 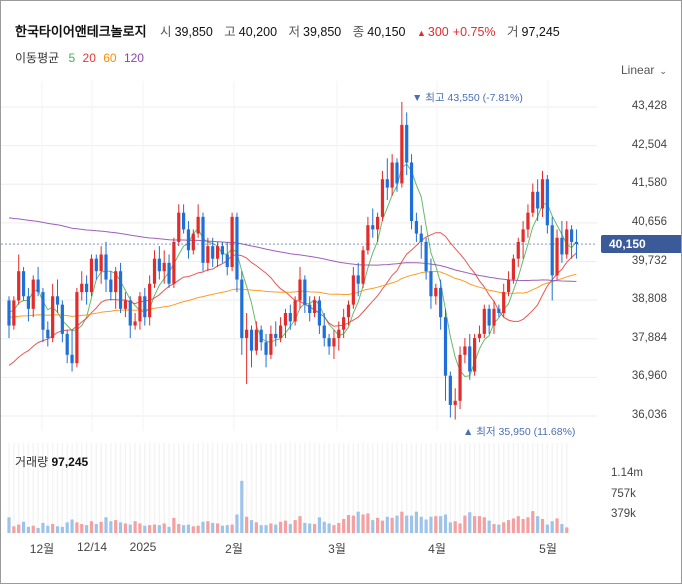 What do you see at coordinates (133, 58) in the screenshot?
I see `ma-120-label: 120` at bounding box center [133, 58].